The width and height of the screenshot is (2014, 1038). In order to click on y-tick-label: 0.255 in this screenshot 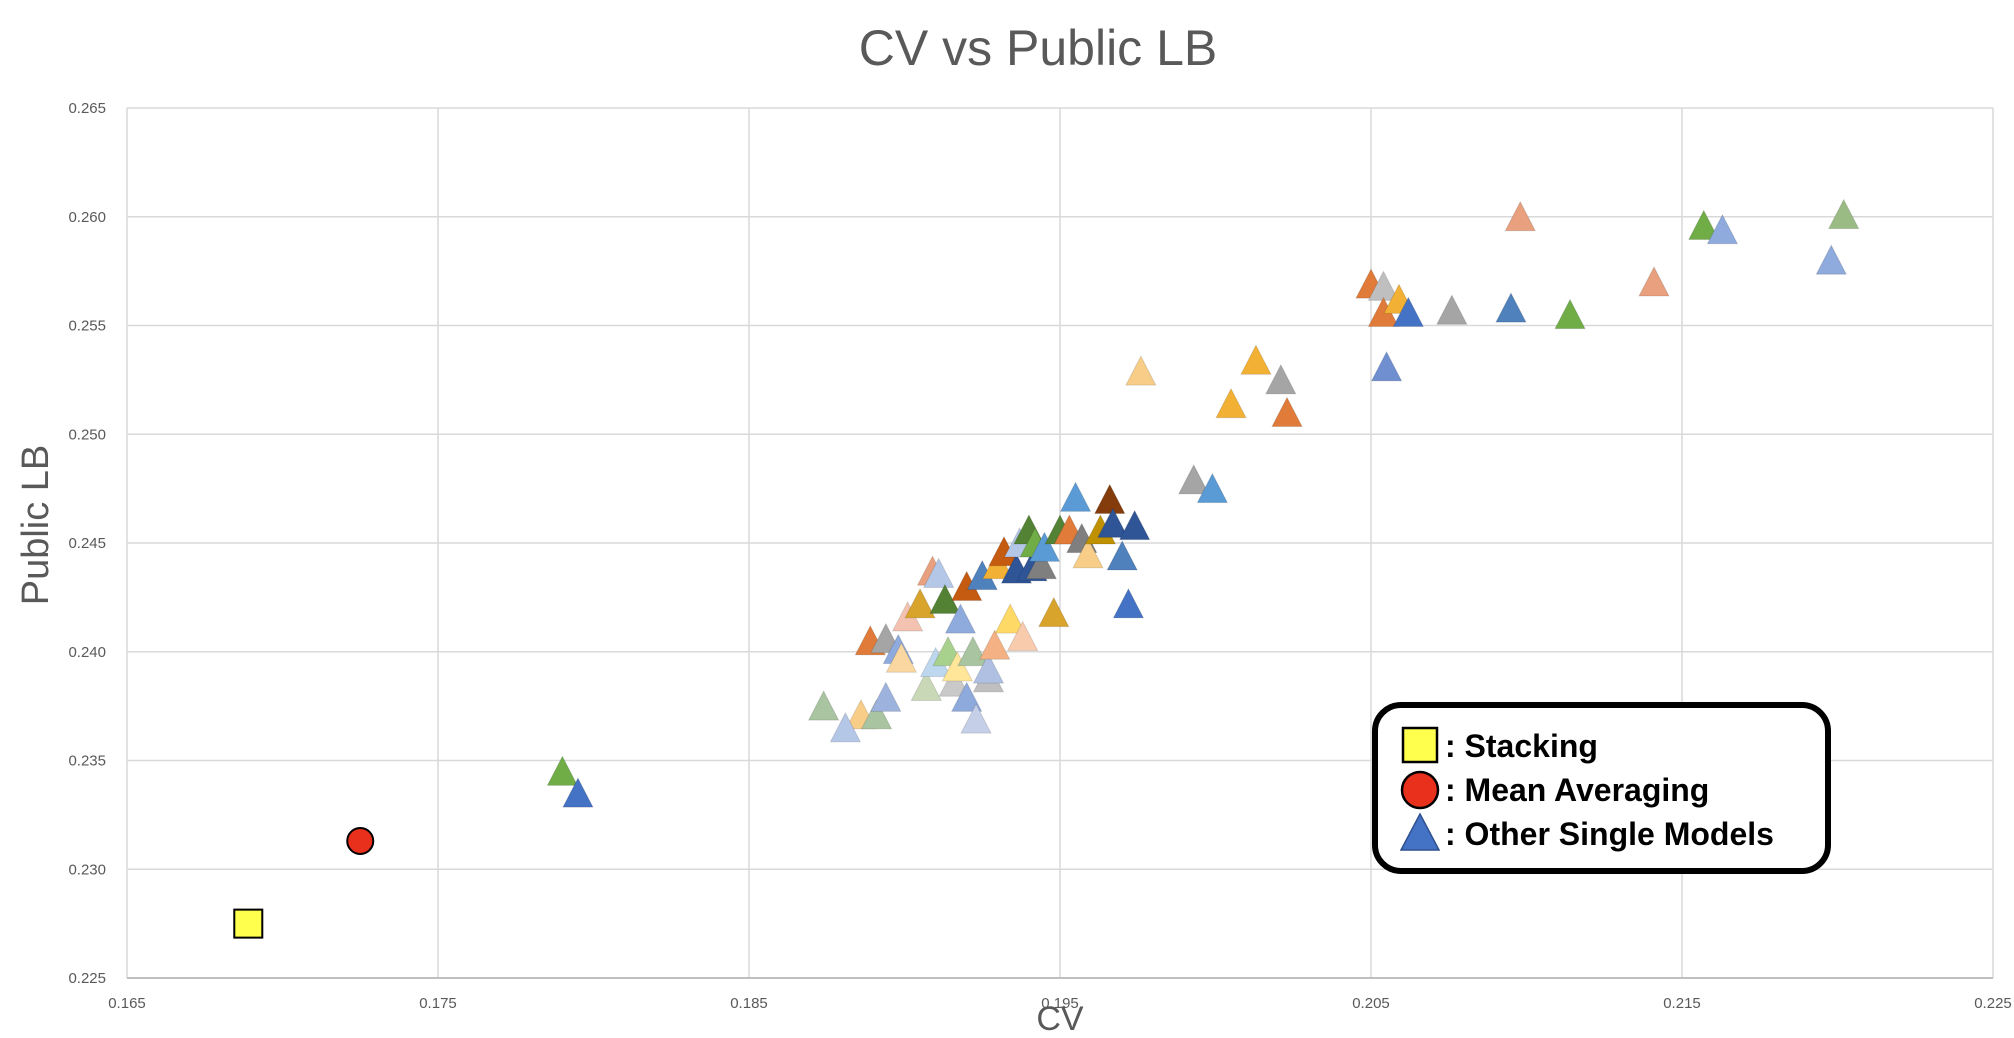, I will do `click(87, 326)`.